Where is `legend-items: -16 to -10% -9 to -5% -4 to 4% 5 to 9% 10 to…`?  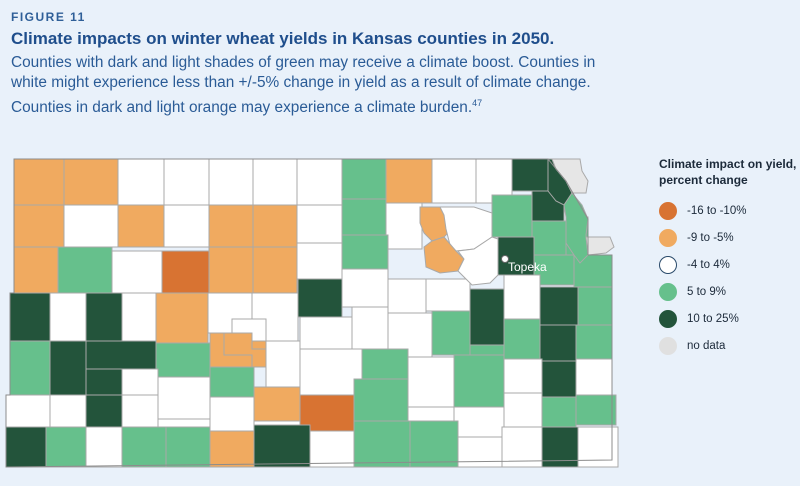 legend-items: -16 to -10% -9 to -5% -4 to 4% 5 to 9% 10 to… is located at coordinates (729, 278).